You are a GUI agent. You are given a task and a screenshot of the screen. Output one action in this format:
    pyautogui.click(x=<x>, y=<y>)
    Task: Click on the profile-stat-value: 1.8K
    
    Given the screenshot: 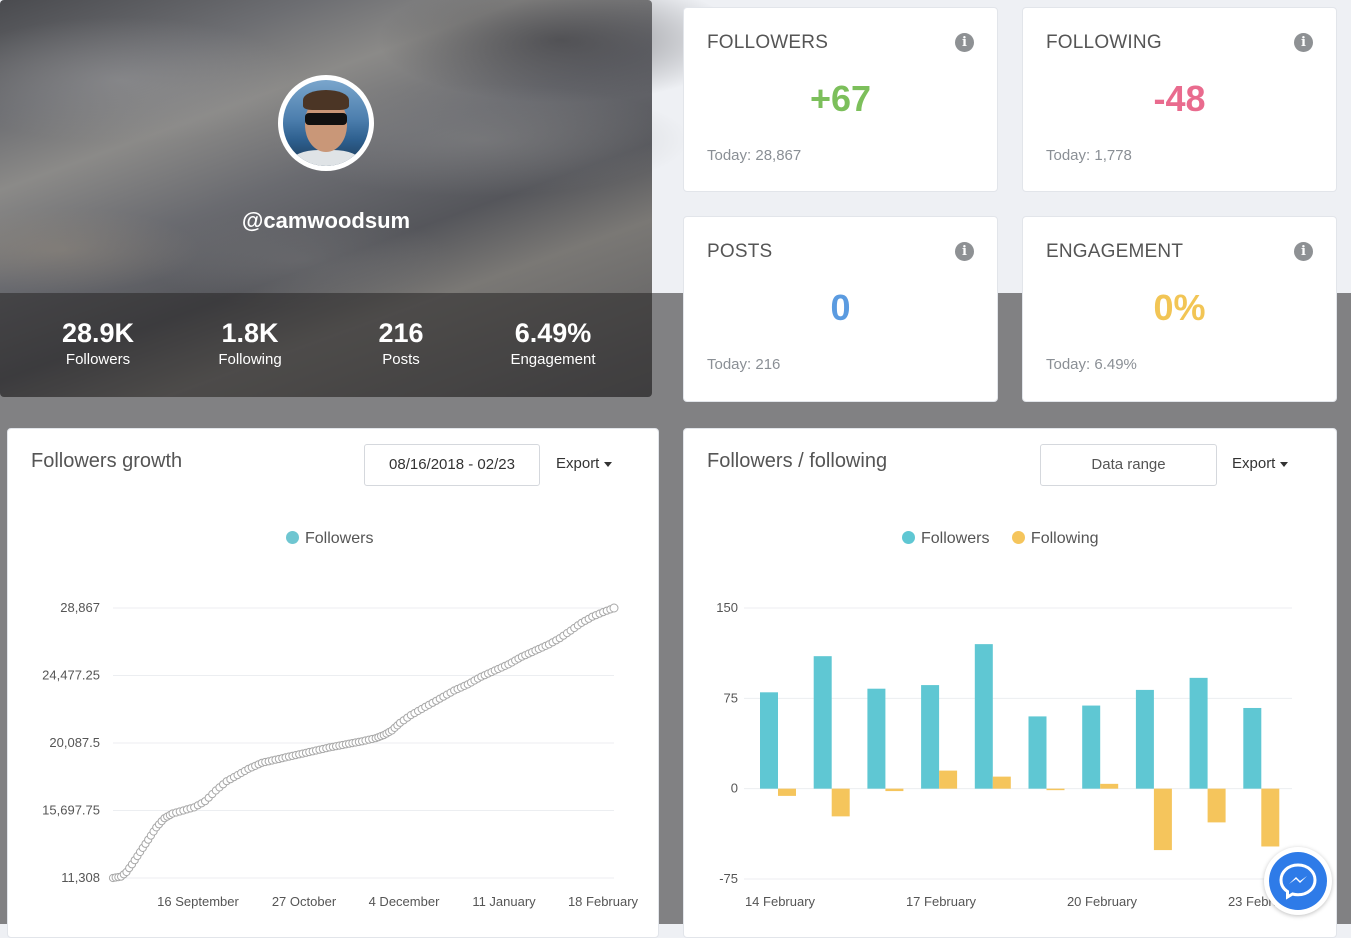 What is the action you would take?
    pyautogui.click(x=250, y=333)
    